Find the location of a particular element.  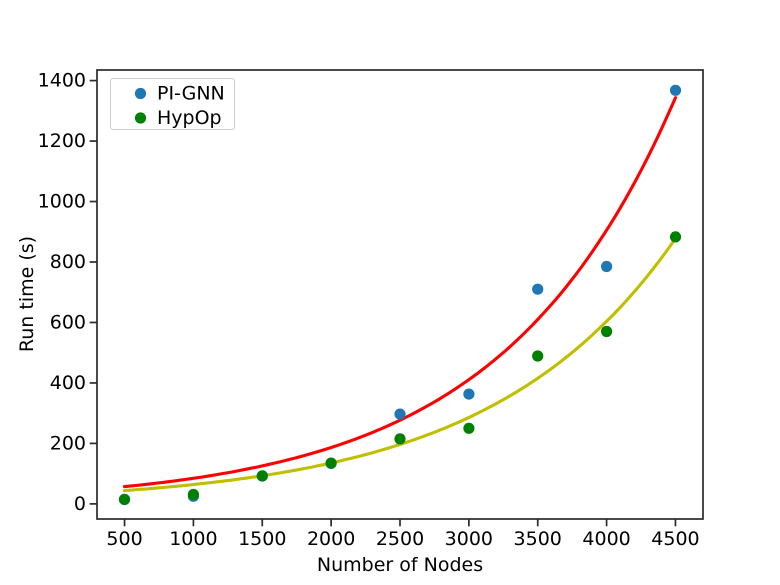

x-axis-ticks: 500 1000 1500 2000 2500 3000 3500 4000 4500 is located at coordinates (403, 534).